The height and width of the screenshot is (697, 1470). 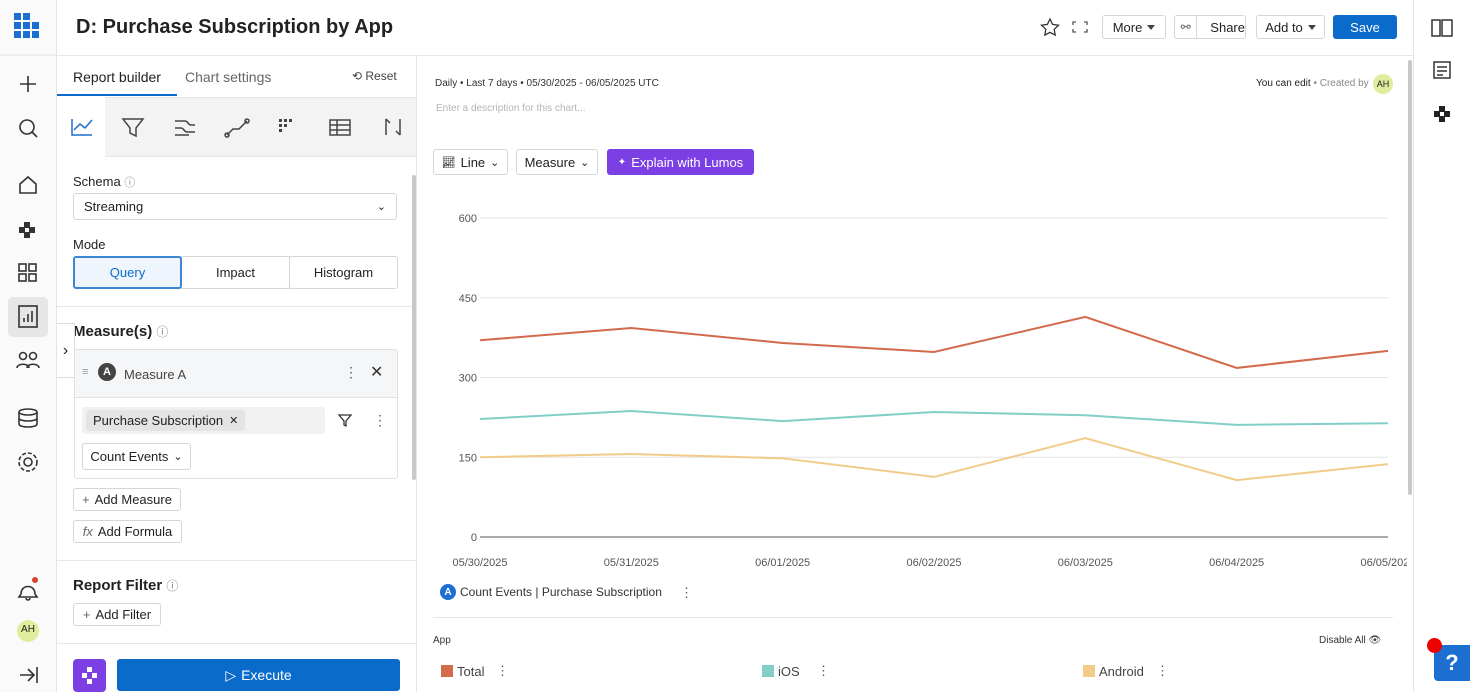 What do you see at coordinates (85, 372) in the screenshot?
I see `drag-handle: ≡` at bounding box center [85, 372].